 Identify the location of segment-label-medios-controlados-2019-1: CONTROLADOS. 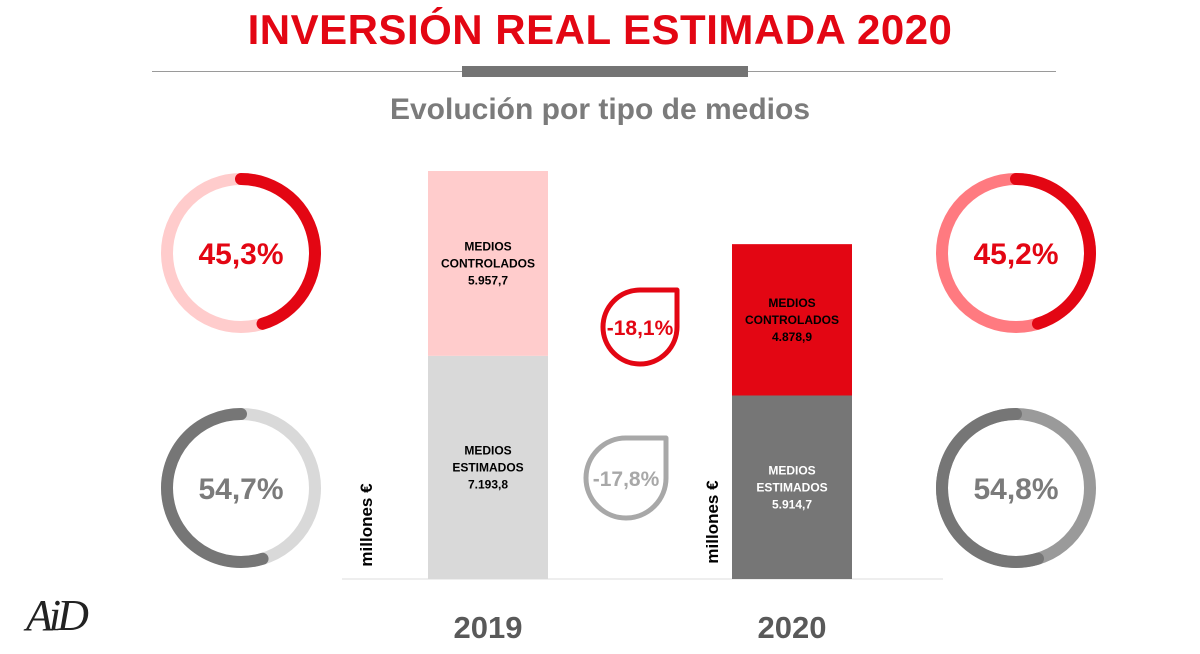
(488, 263).